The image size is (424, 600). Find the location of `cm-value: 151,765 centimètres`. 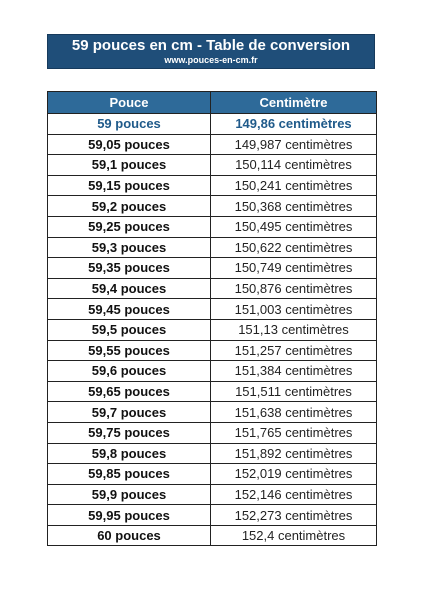

cm-value: 151,765 centimètres is located at coordinates (293, 432).